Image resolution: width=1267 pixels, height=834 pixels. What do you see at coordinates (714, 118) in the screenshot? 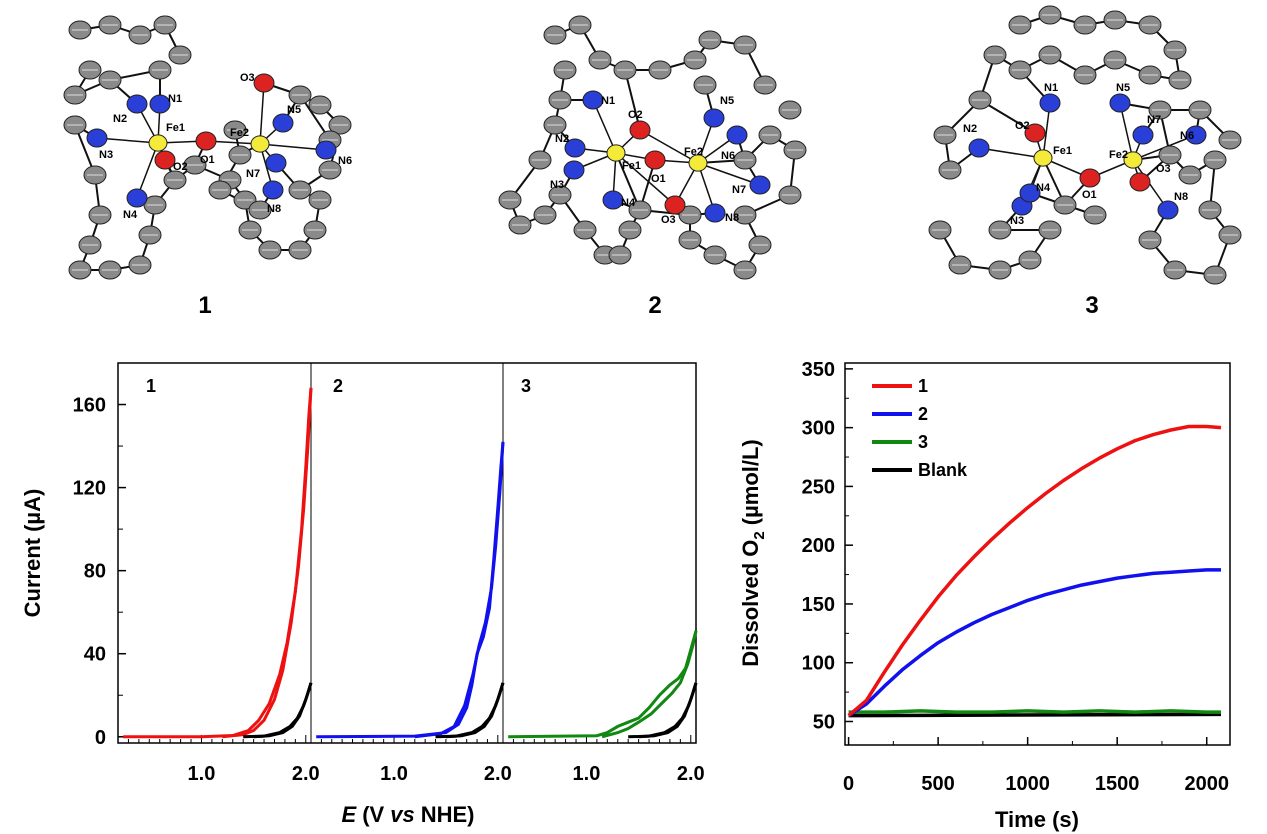
I see `atom-n5` at bounding box center [714, 118].